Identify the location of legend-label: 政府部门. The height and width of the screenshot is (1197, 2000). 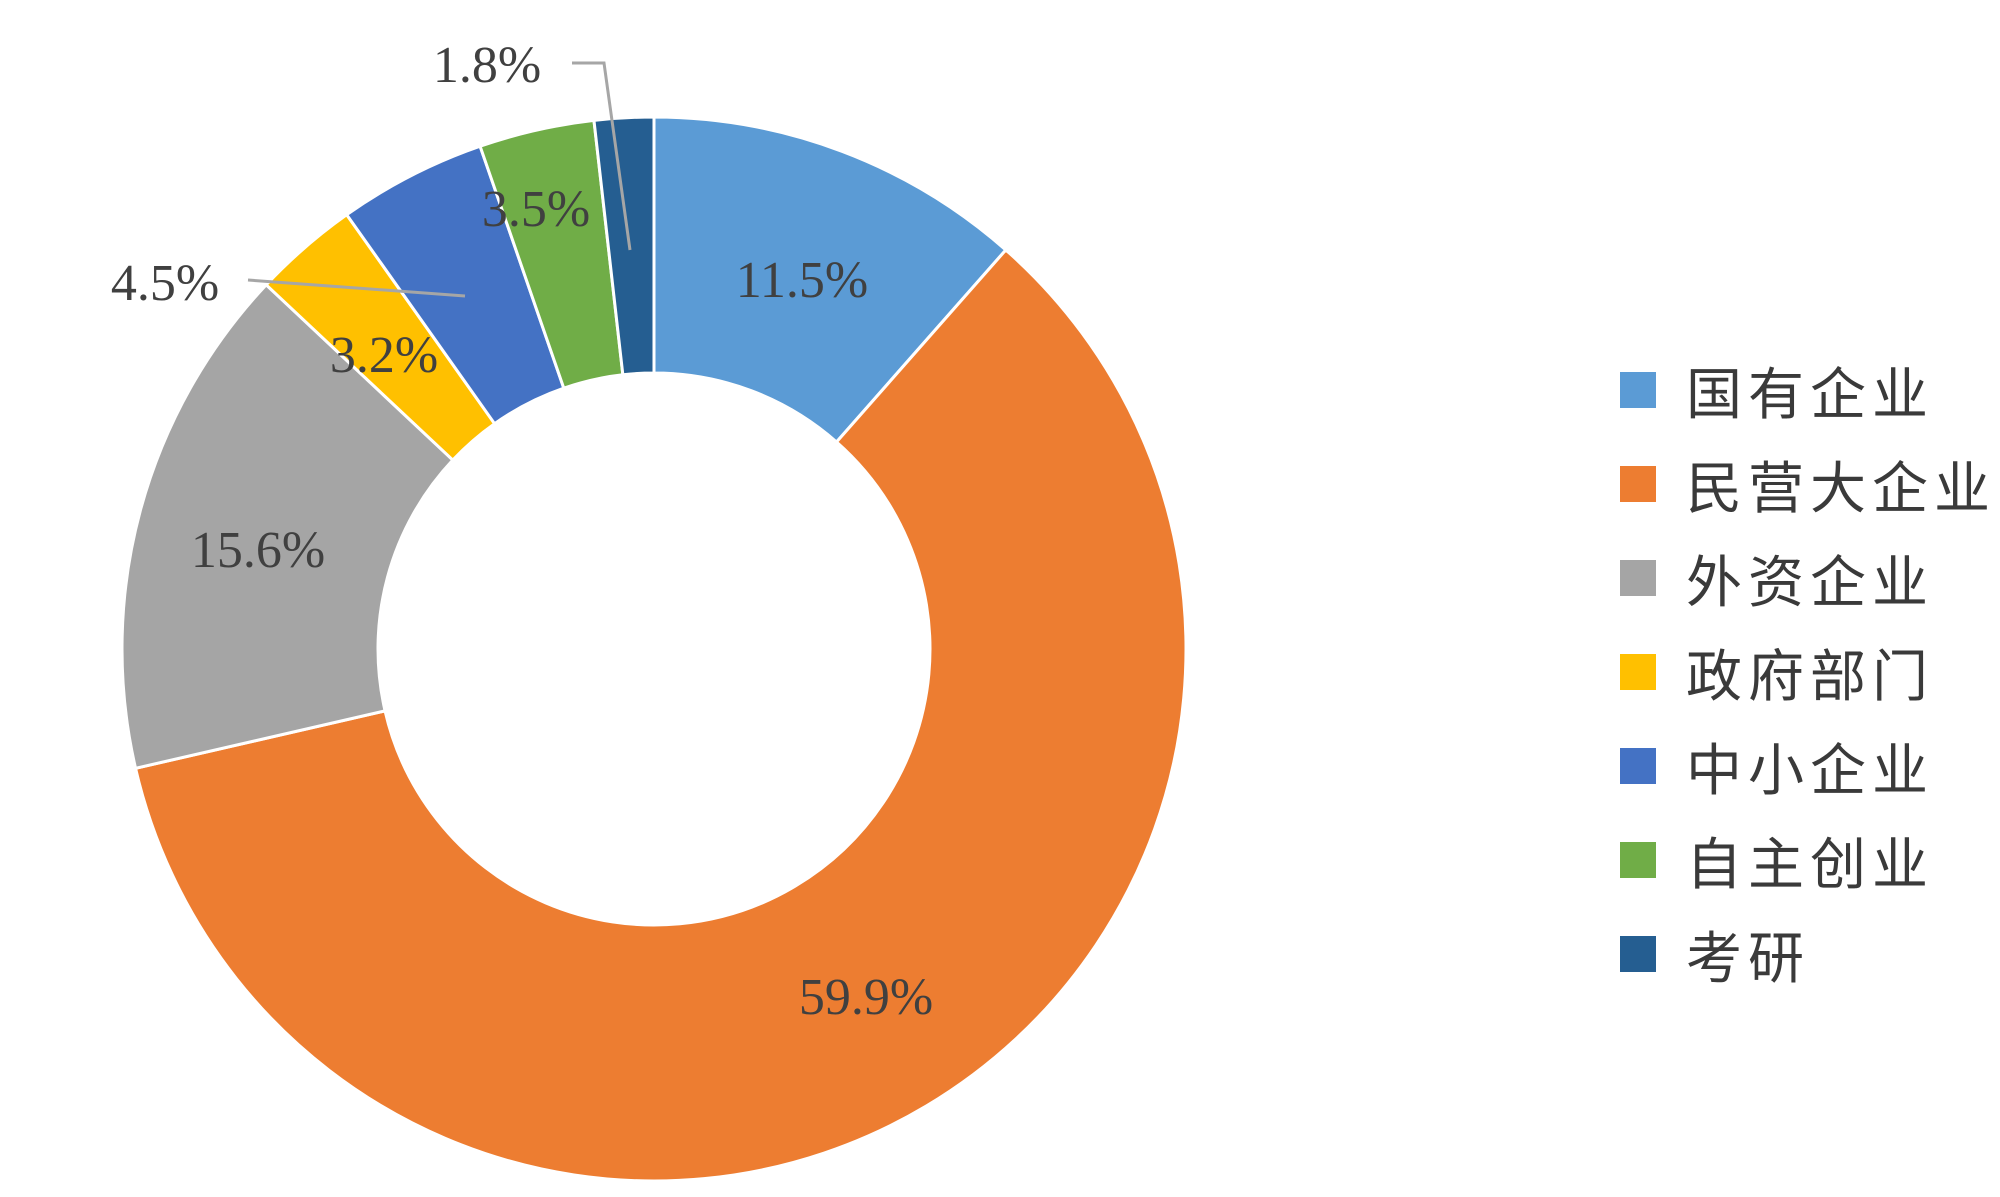
(1810, 677).